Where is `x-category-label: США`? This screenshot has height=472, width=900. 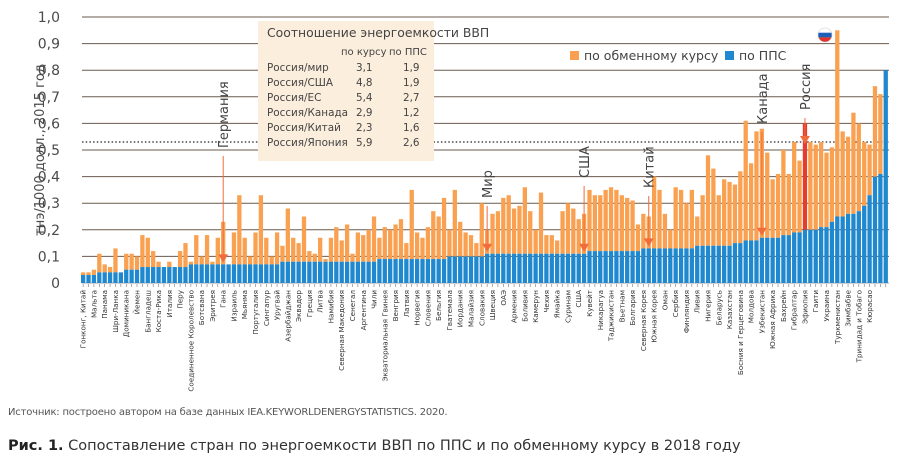
x-category-label: США is located at coordinates (578, 299).